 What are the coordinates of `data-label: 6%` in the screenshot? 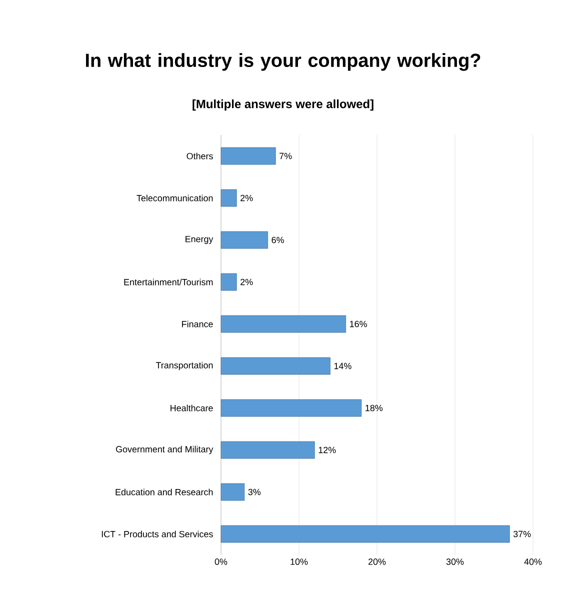 It's located at (278, 240).